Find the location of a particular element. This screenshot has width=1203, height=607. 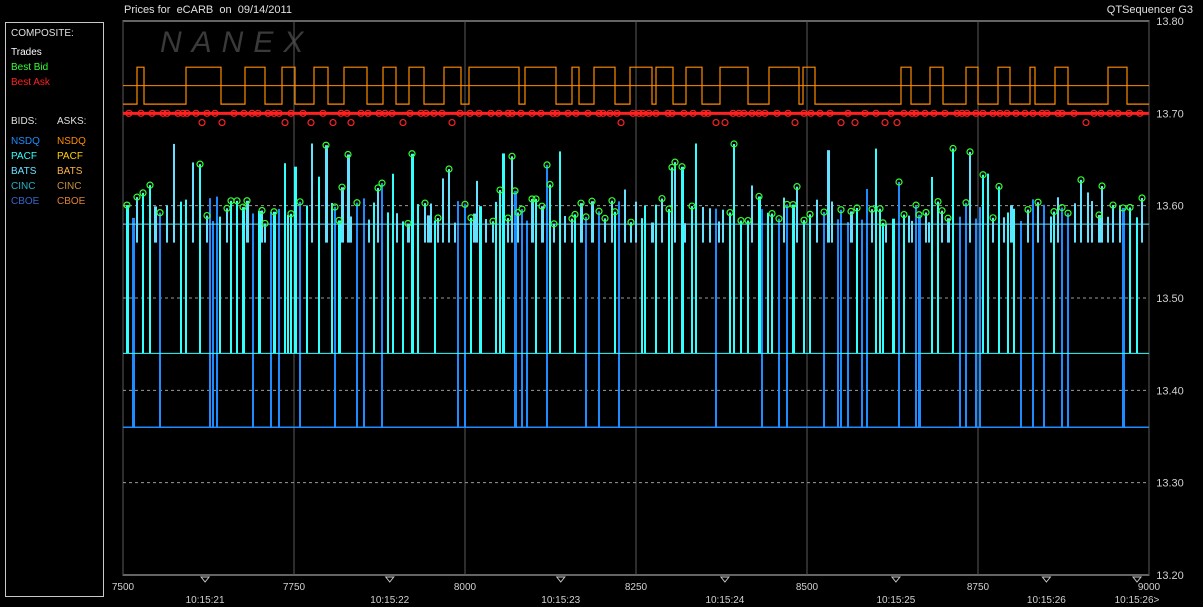

time-tick-label: 10:15:26> is located at coordinates (1137, 600).